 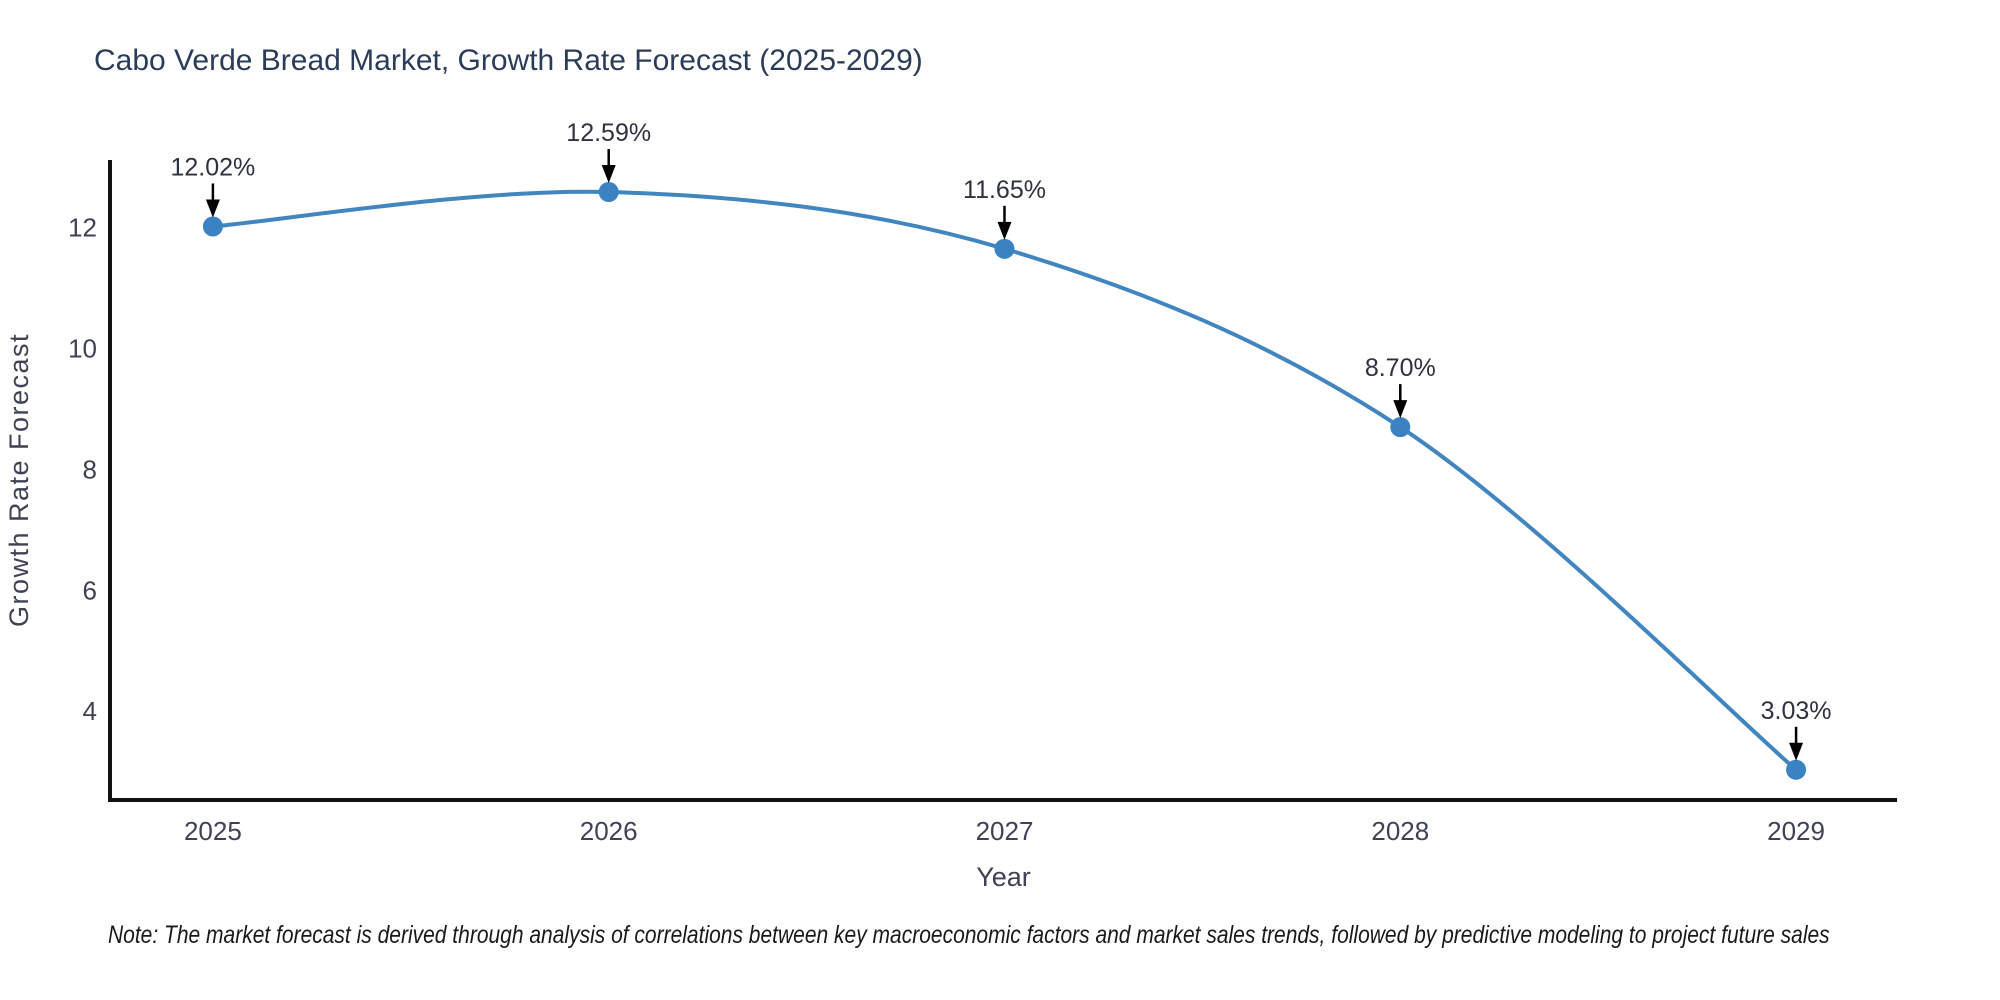 What do you see at coordinates (82, 349) in the screenshot?
I see `y-tick-label: 10` at bounding box center [82, 349].